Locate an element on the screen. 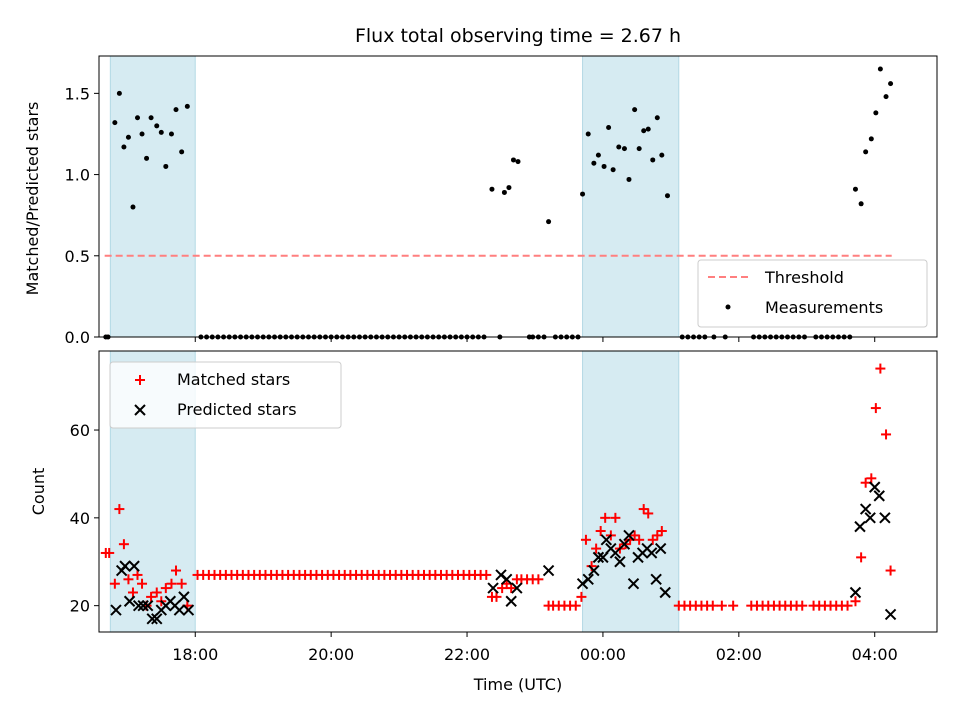 This screenshot has height=720, width=960. x-tick-label: 00:00 is located at coordinates (603, 654).